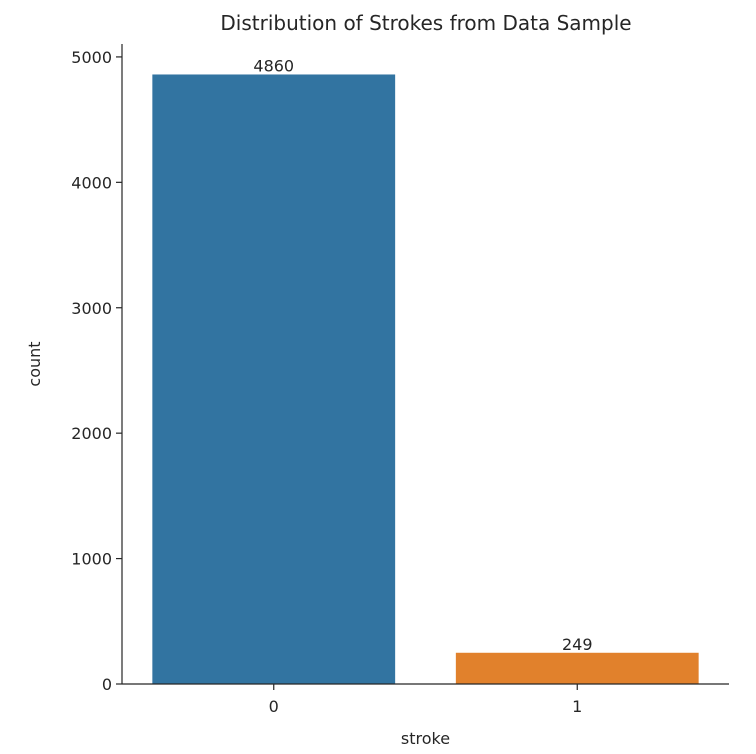  What do you see at coordinates (425, 738) in the screenshot?
I see `x-axis-label: stroke` at bounding box center [425, 738].